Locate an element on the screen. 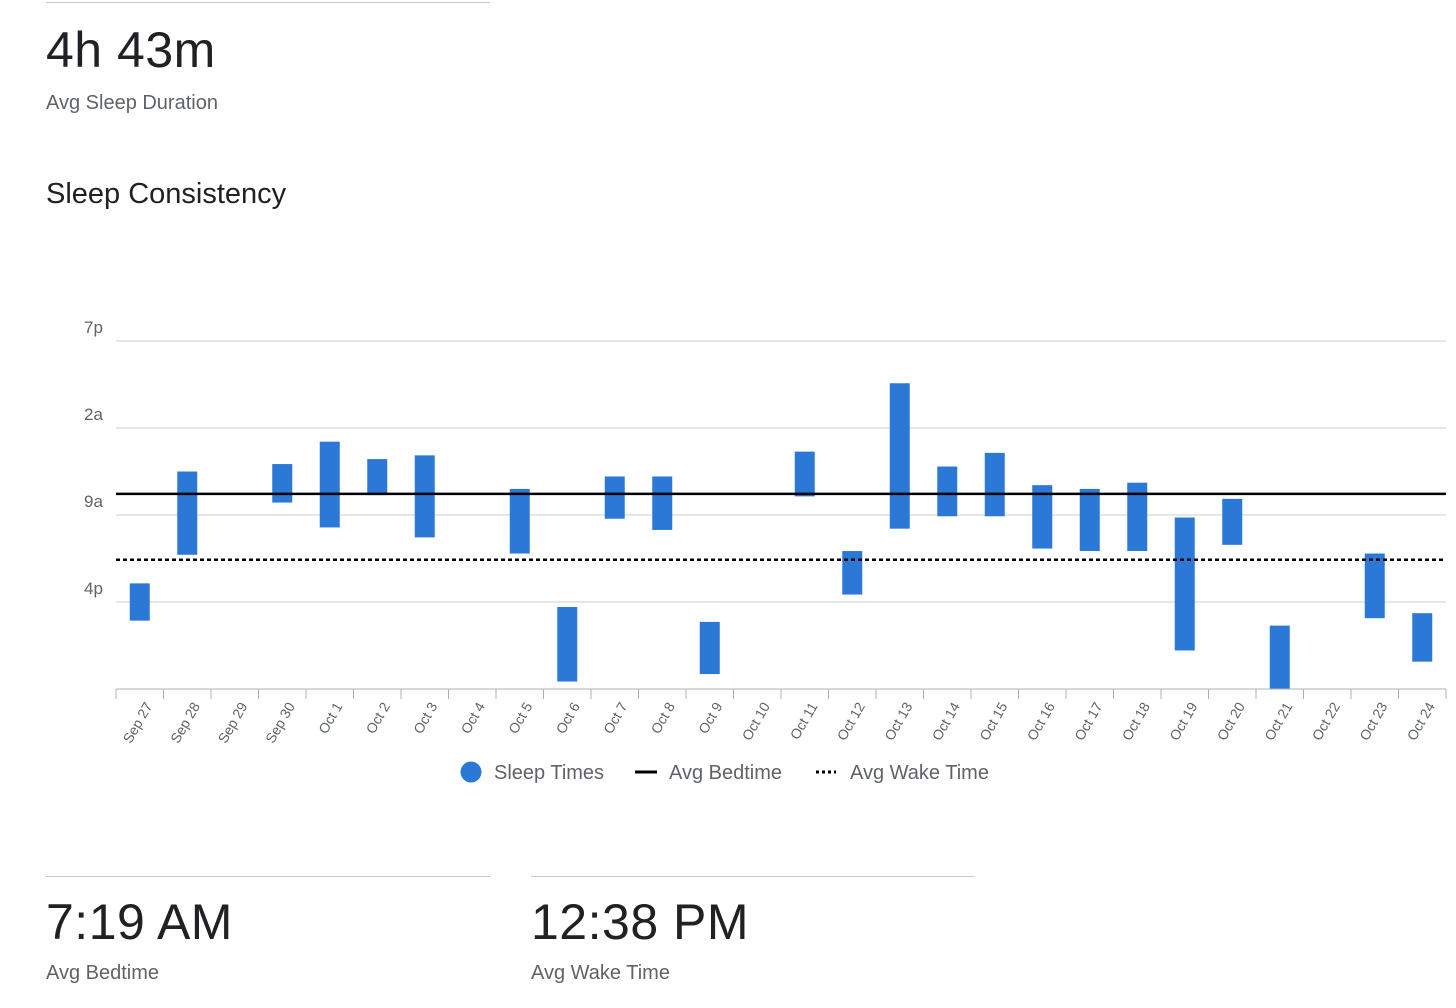 This screenshot has height=1008, width=1456. x-tick-label: Oct 17 is located at coordinates (1088, 721).